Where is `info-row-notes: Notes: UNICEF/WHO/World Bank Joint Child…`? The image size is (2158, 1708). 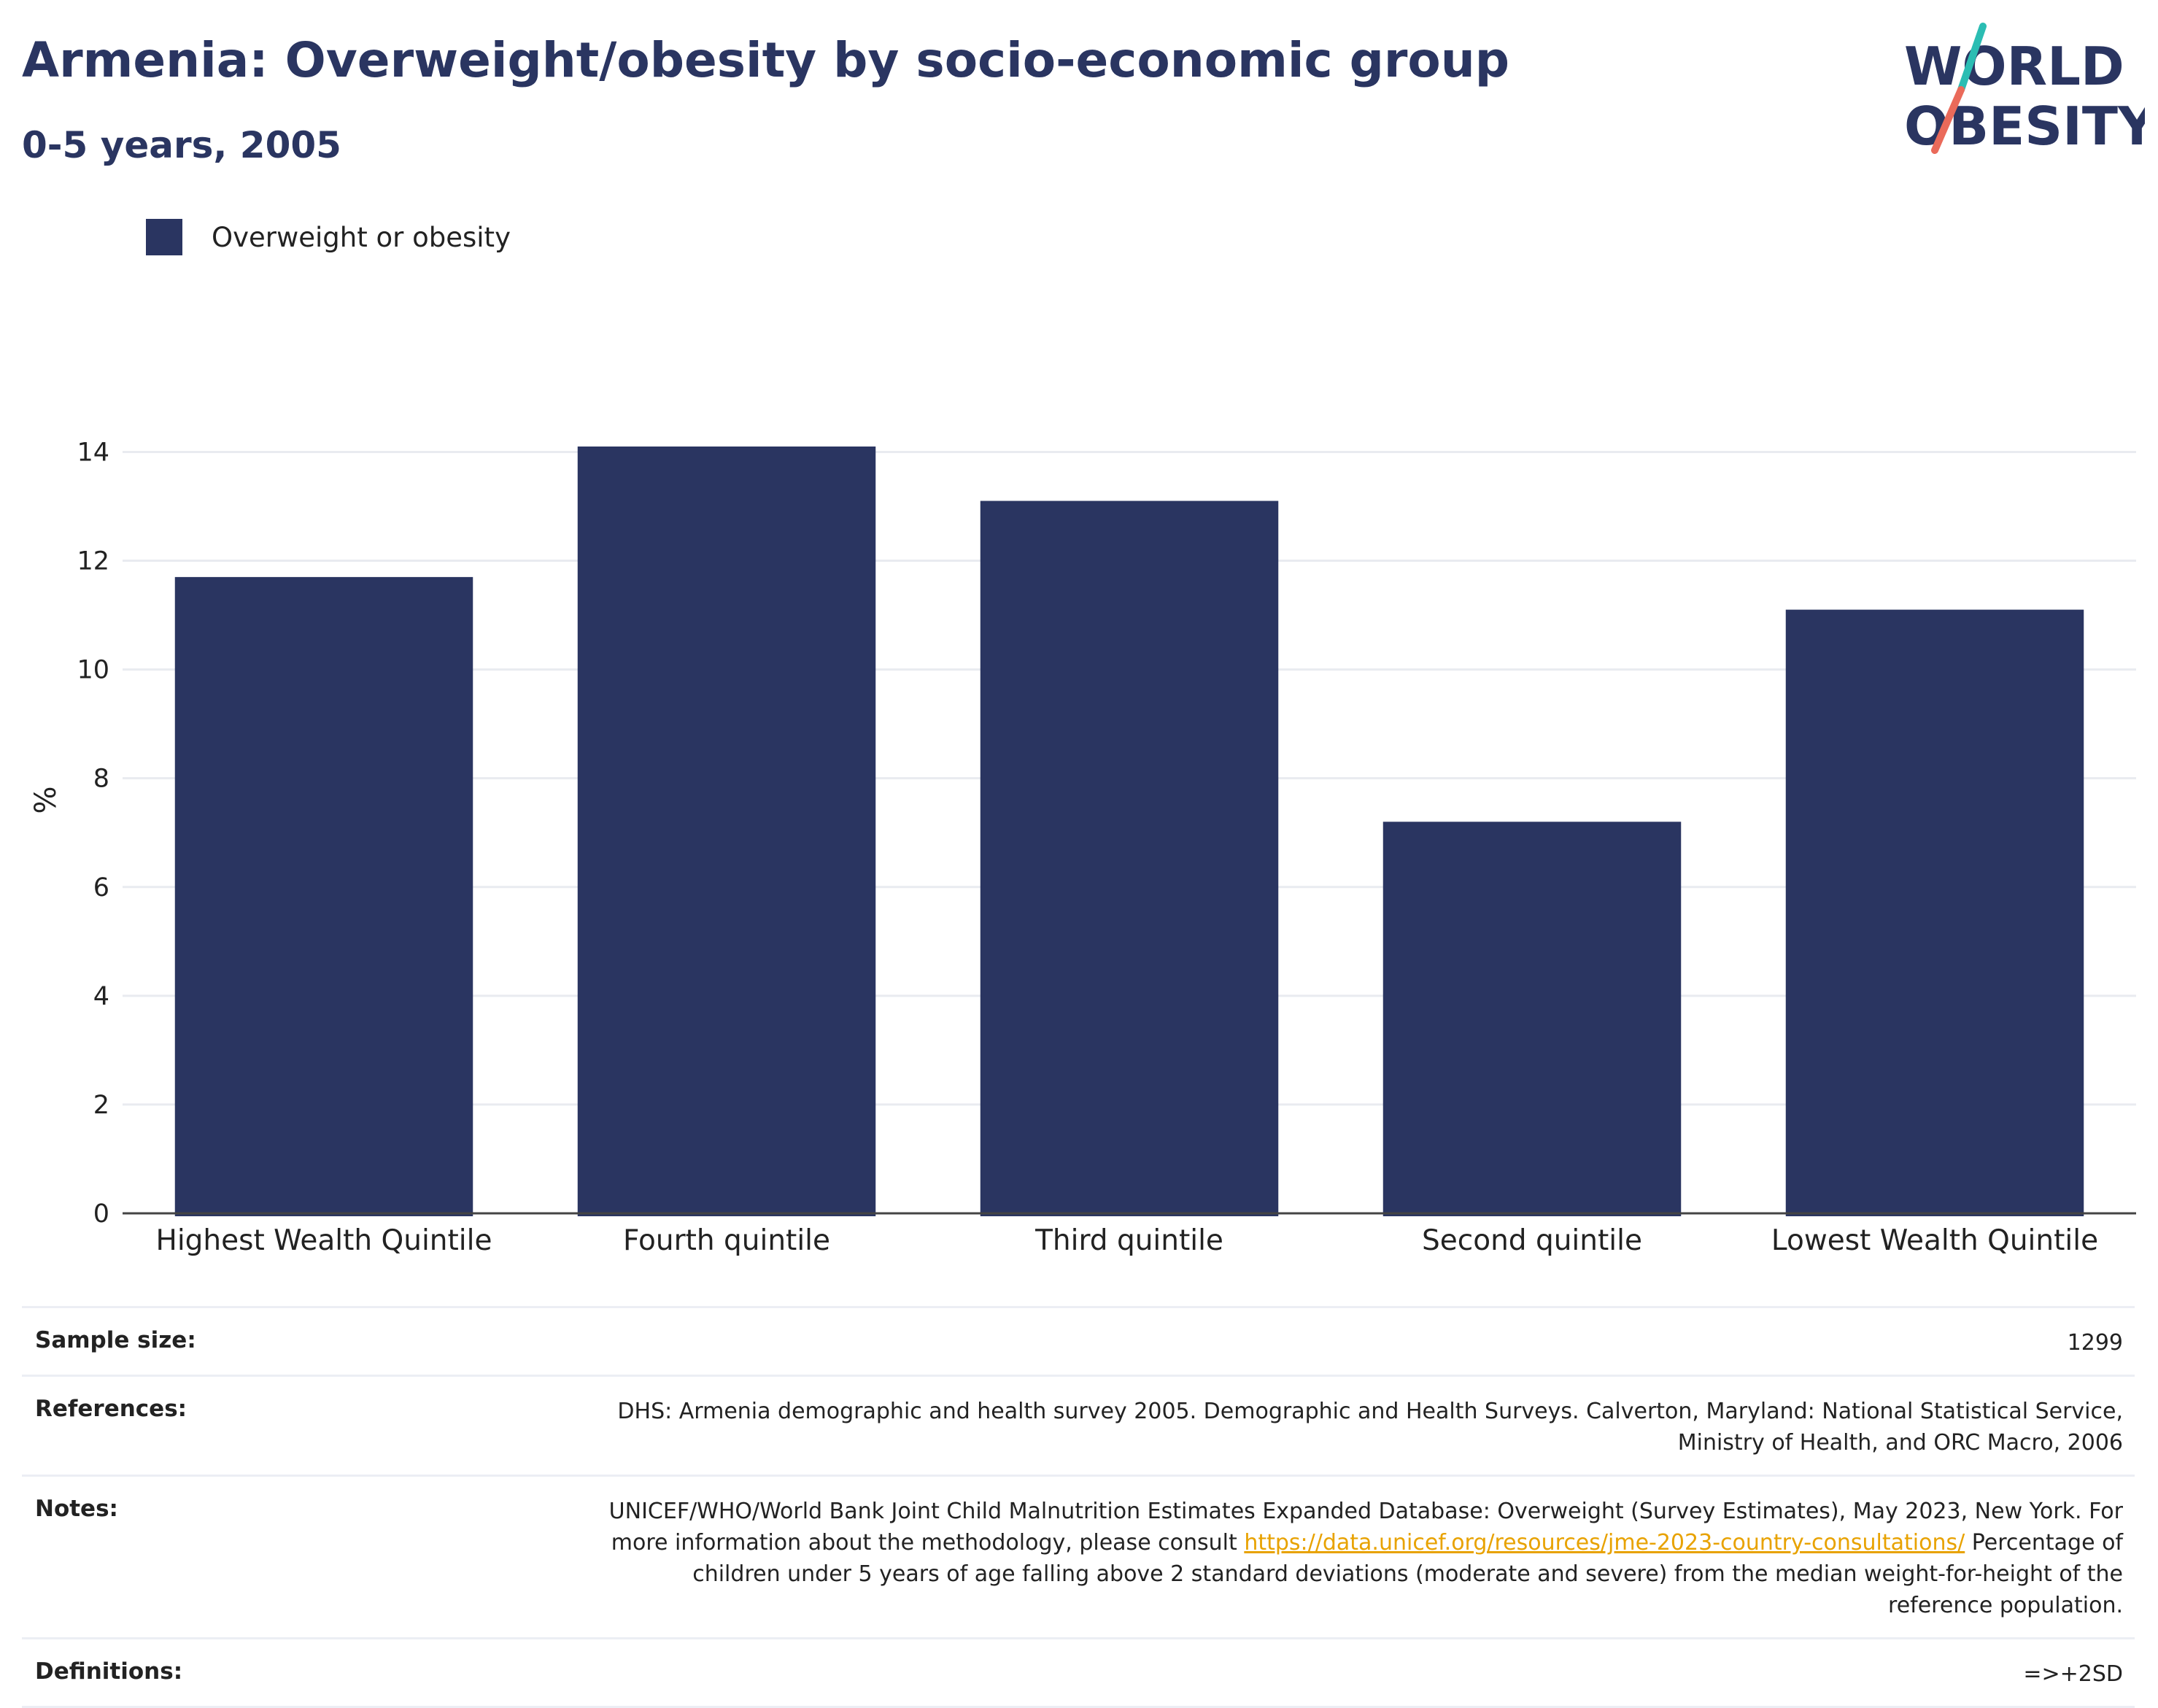 info-row-notes: Notes: UNICEF/WHO/World Bank Joint Child… is located at coordinates (1078, 1556).